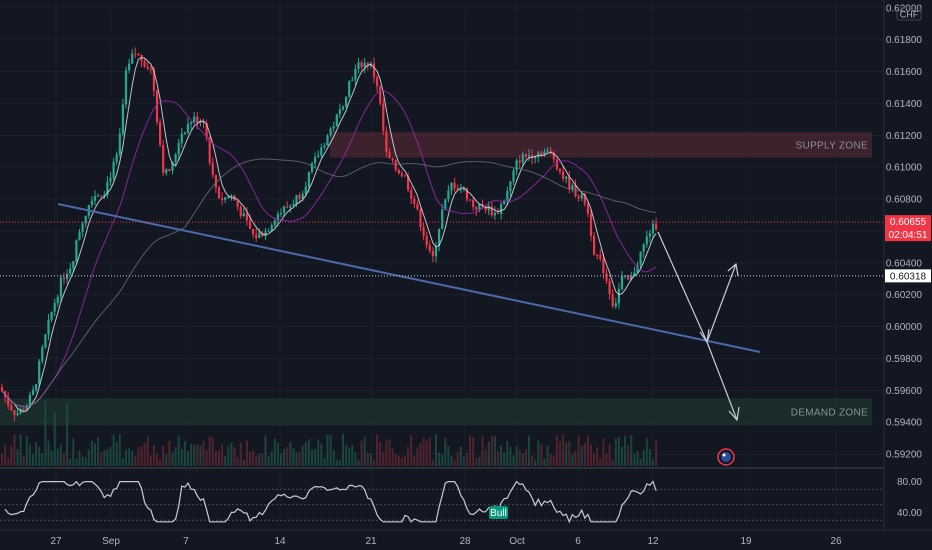 Image resolution: width=932 pixels, height=550 pixels. I want to click on marked-price-tag: 0.60318, so click(908, 276).